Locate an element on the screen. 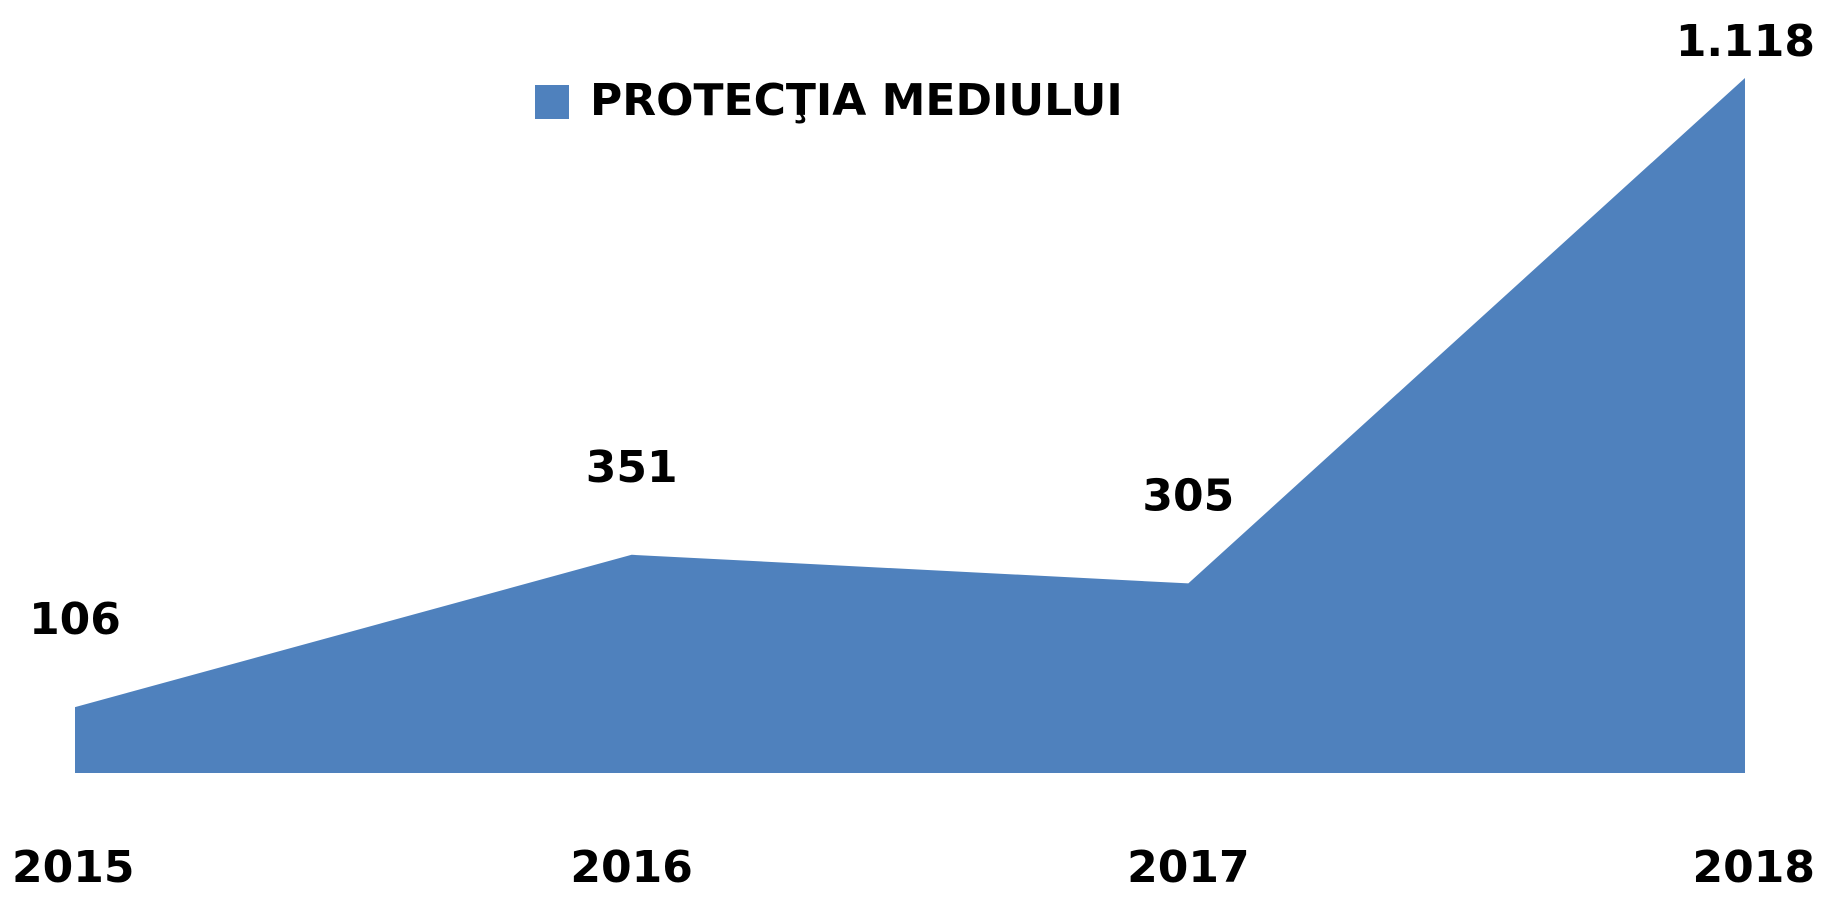  x-tick-label: 2017 is located at coordinates (1188, 867).